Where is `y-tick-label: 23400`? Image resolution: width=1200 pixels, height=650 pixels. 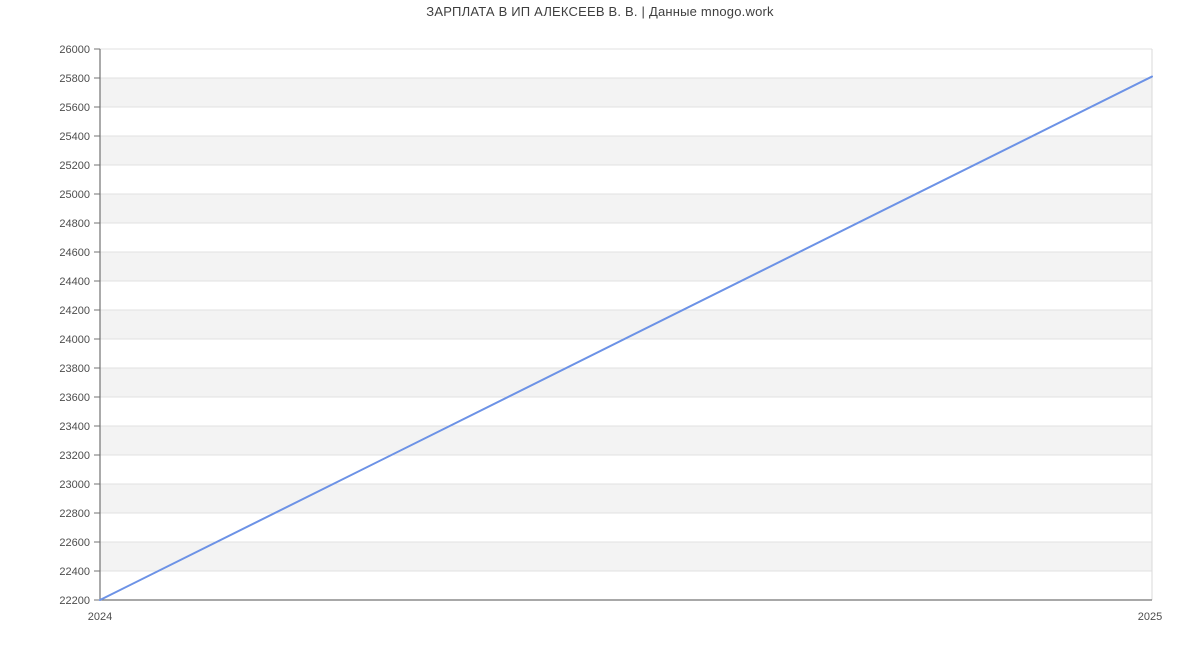 y-tick-label: 23400 is located at coordinates (74, 427).